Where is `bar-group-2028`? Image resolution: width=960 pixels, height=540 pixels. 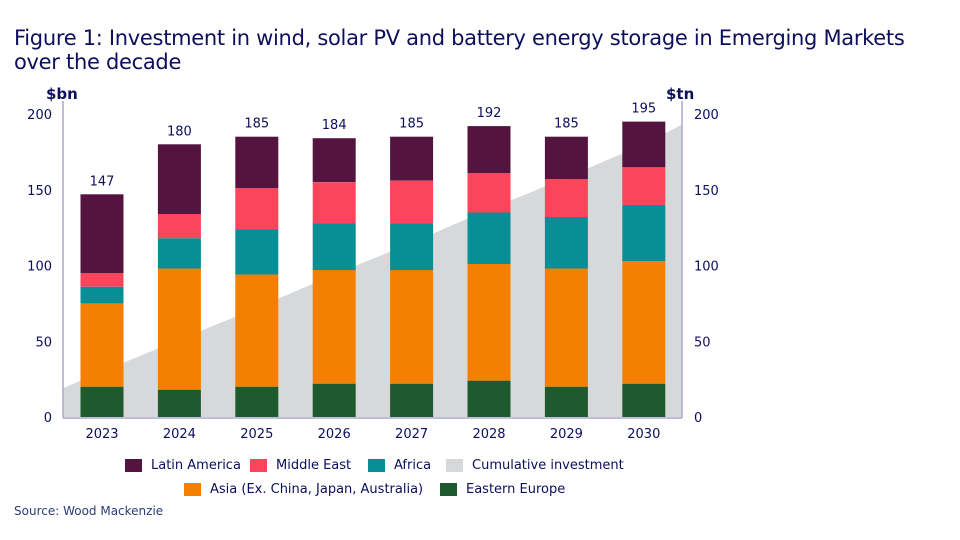
bar-group-2028 is located at coordinates (489, 271).